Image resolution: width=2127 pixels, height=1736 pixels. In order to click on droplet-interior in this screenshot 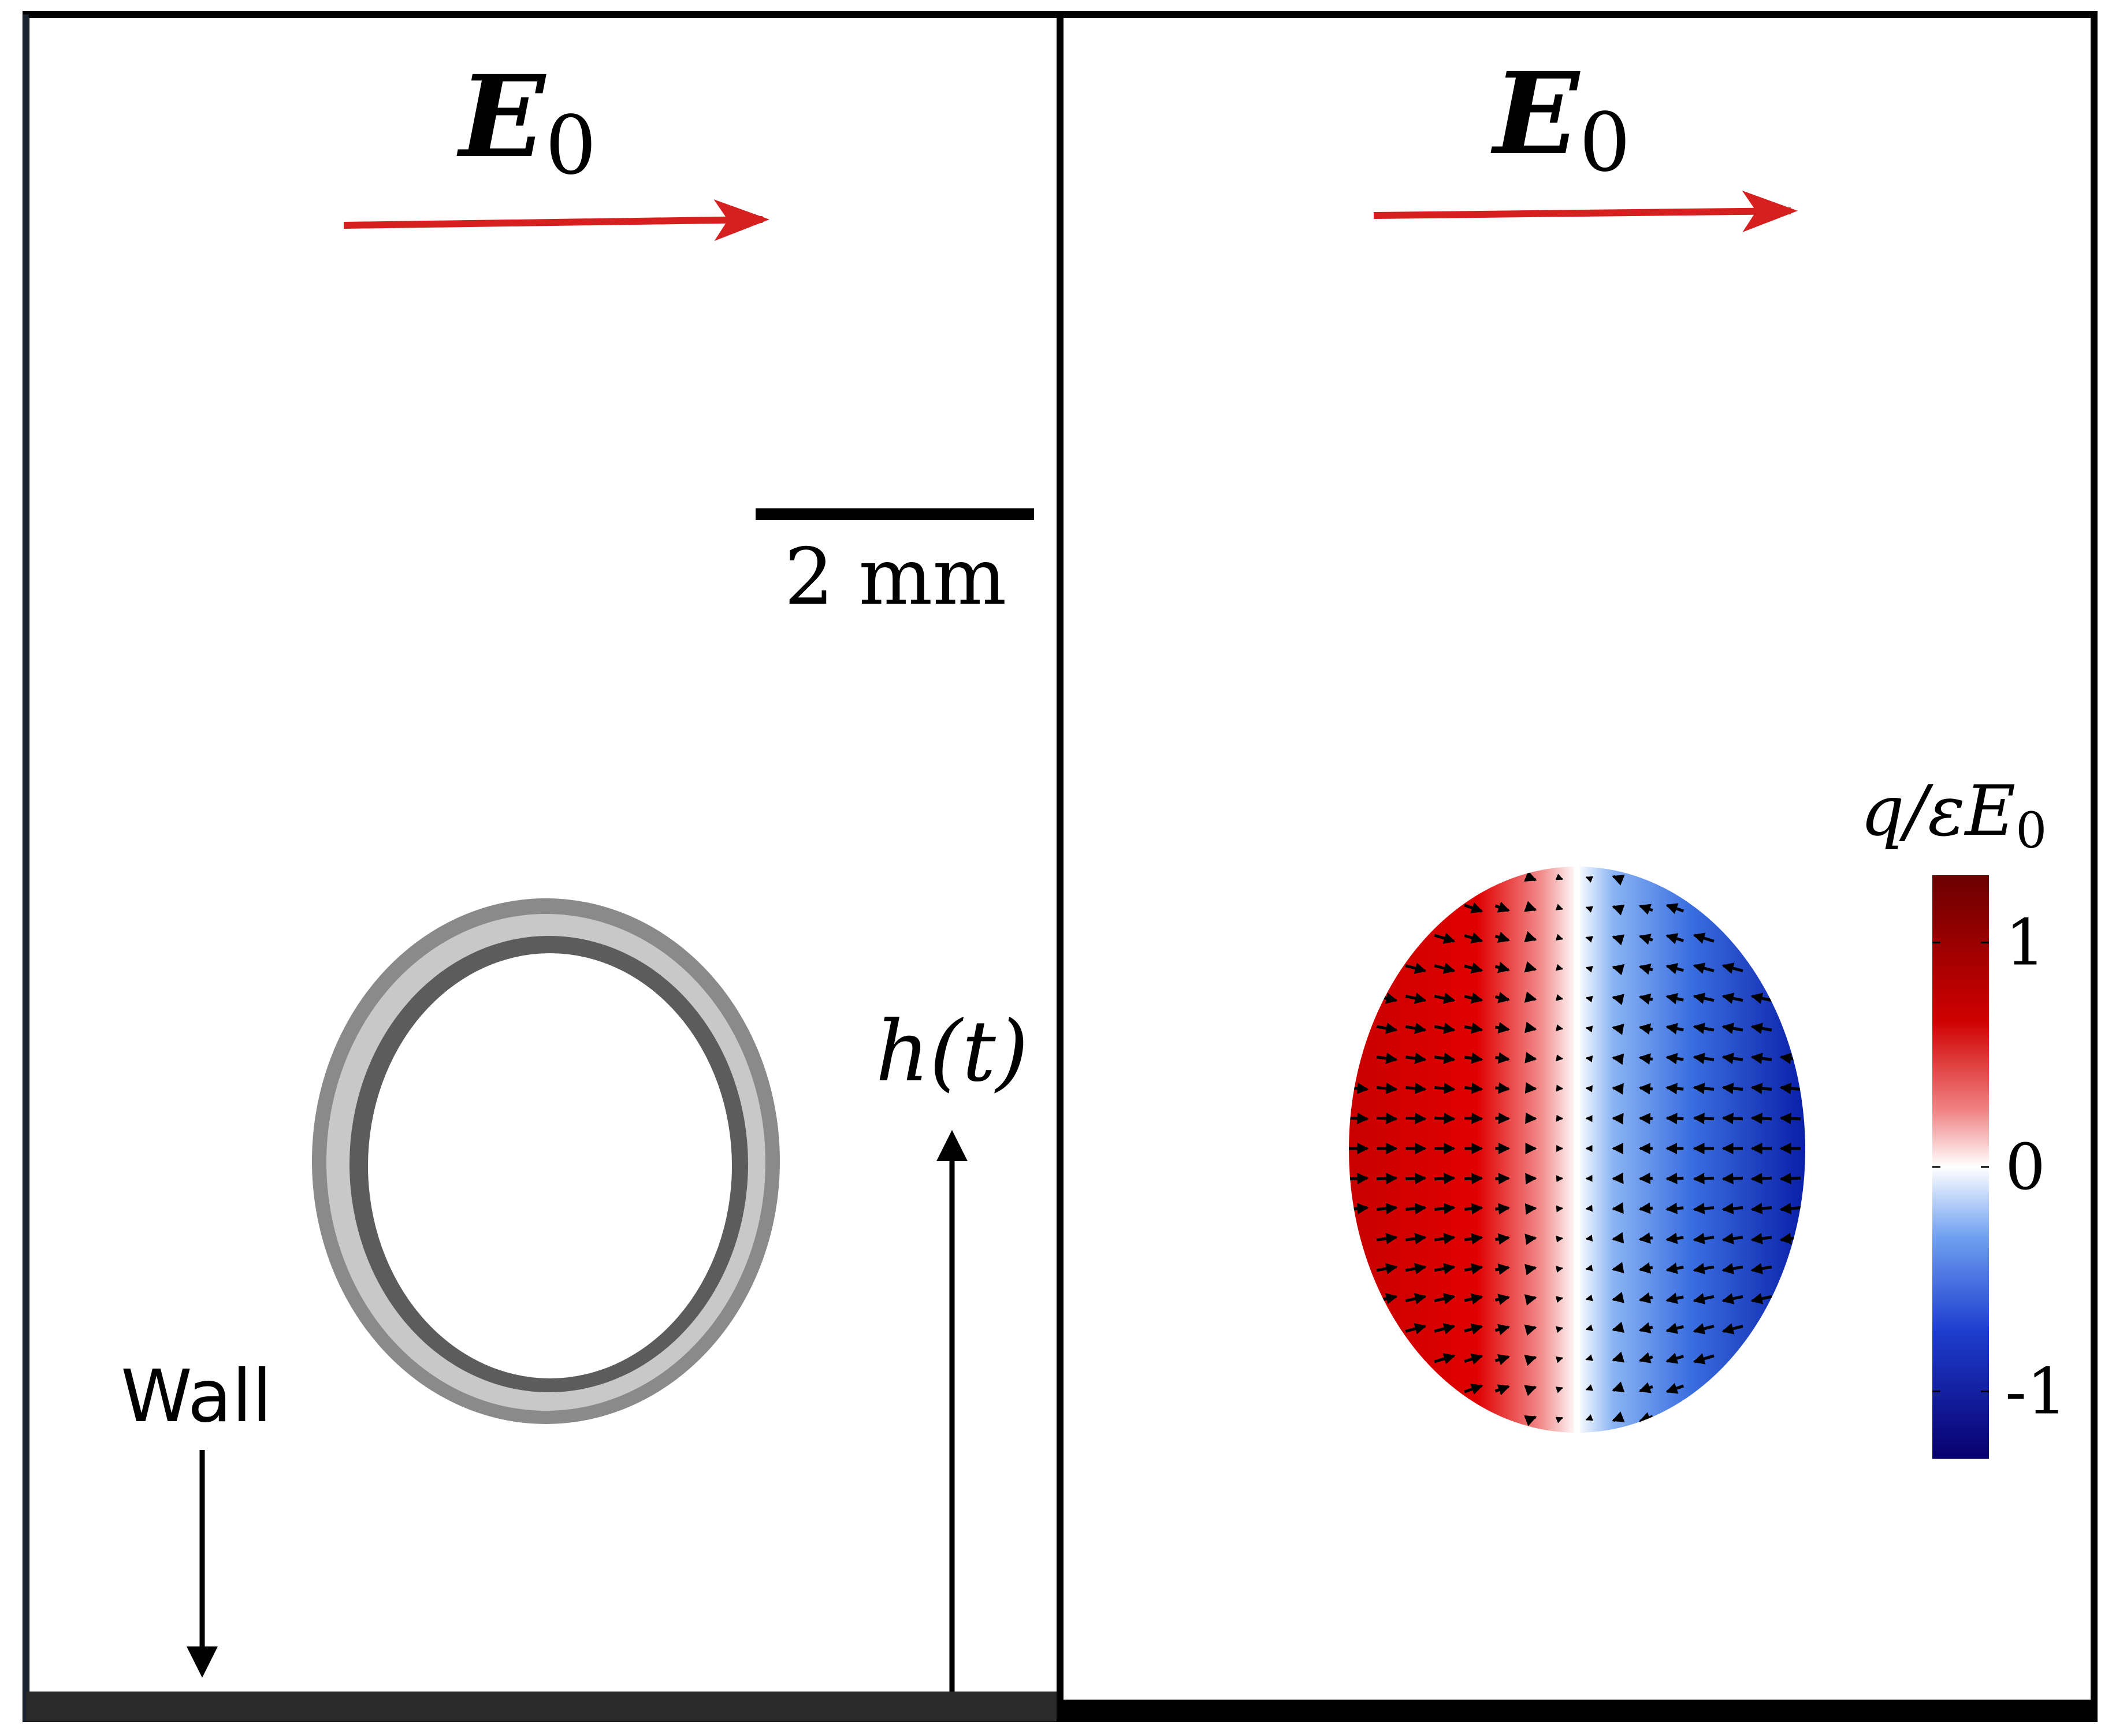, I will do `click(550, 1165)`.